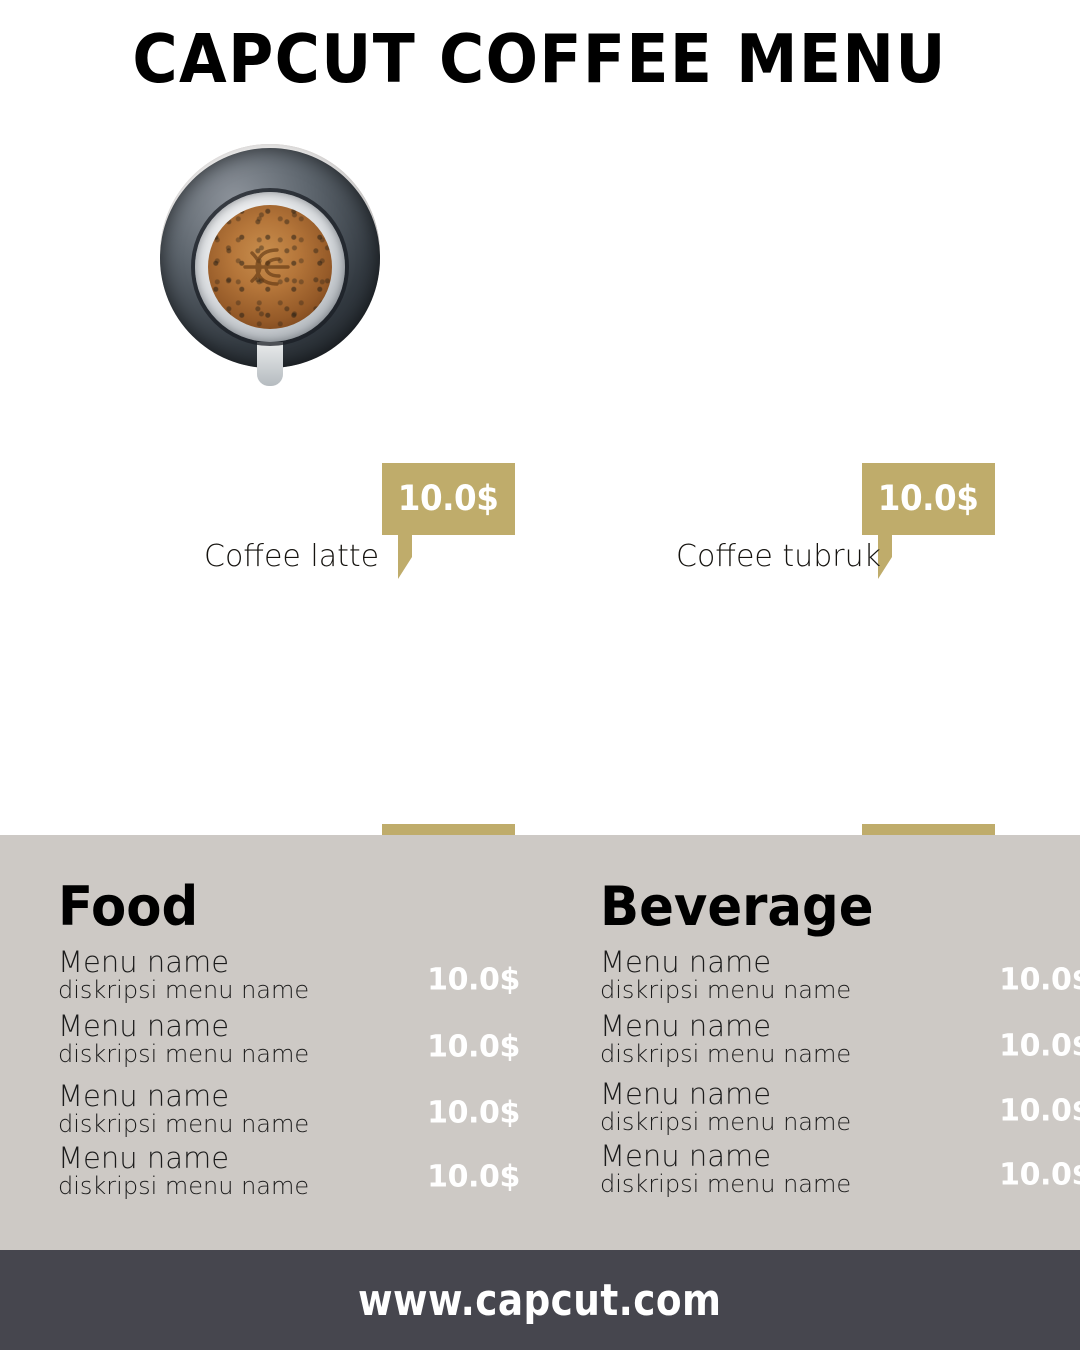 The height and width of the screenshot is (1350, 1080). I want to click on footer-bar: www.capcut.com, so click(540, 1300).